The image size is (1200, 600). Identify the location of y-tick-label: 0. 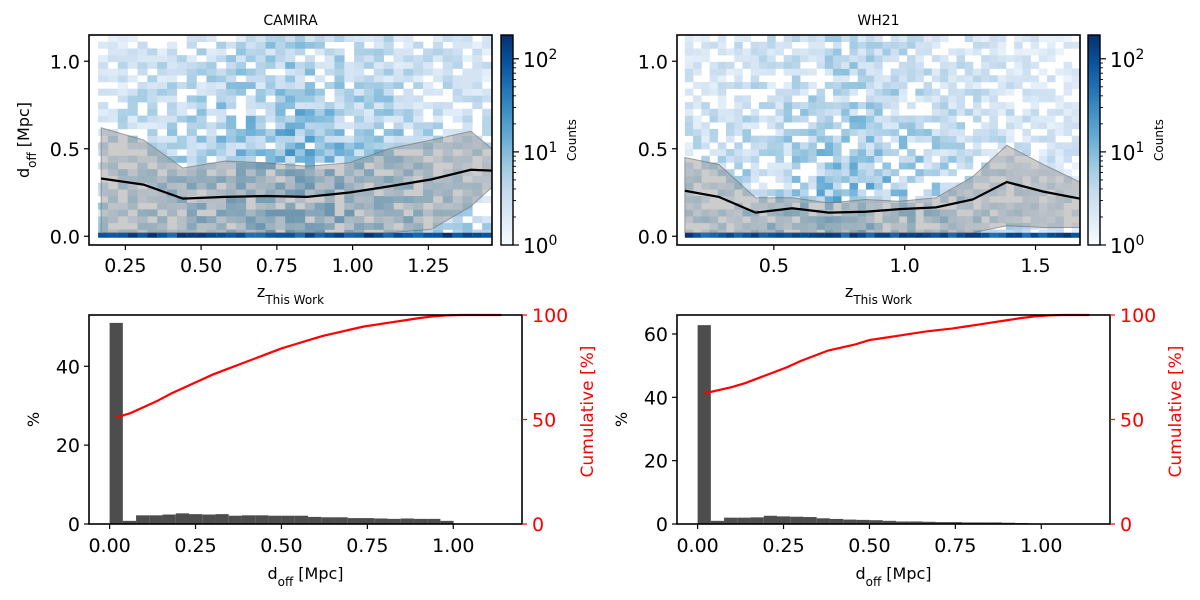
(662, 525).